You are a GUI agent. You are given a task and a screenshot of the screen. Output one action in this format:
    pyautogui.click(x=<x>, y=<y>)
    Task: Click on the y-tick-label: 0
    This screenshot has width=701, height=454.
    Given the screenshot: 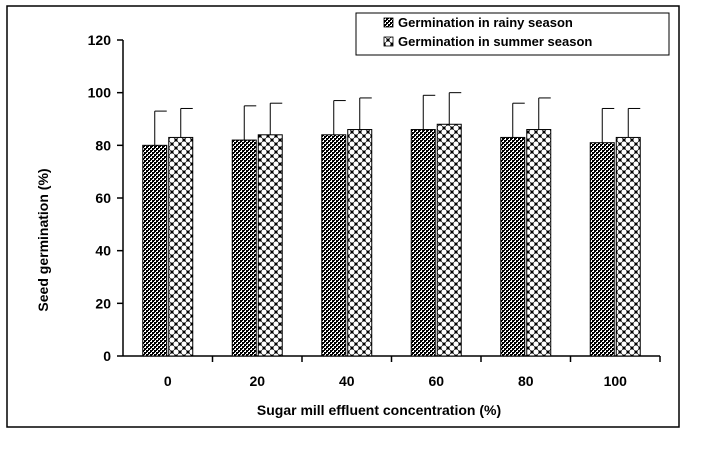 What is the action you would take?
    pyautogui.click(x=107, y=356)
    